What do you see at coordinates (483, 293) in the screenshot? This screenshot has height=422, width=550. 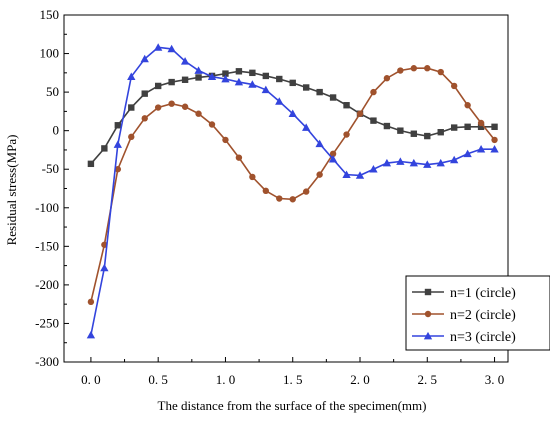 I see `legend-label: n=1 (circle)` at bounding box center [483, 293].